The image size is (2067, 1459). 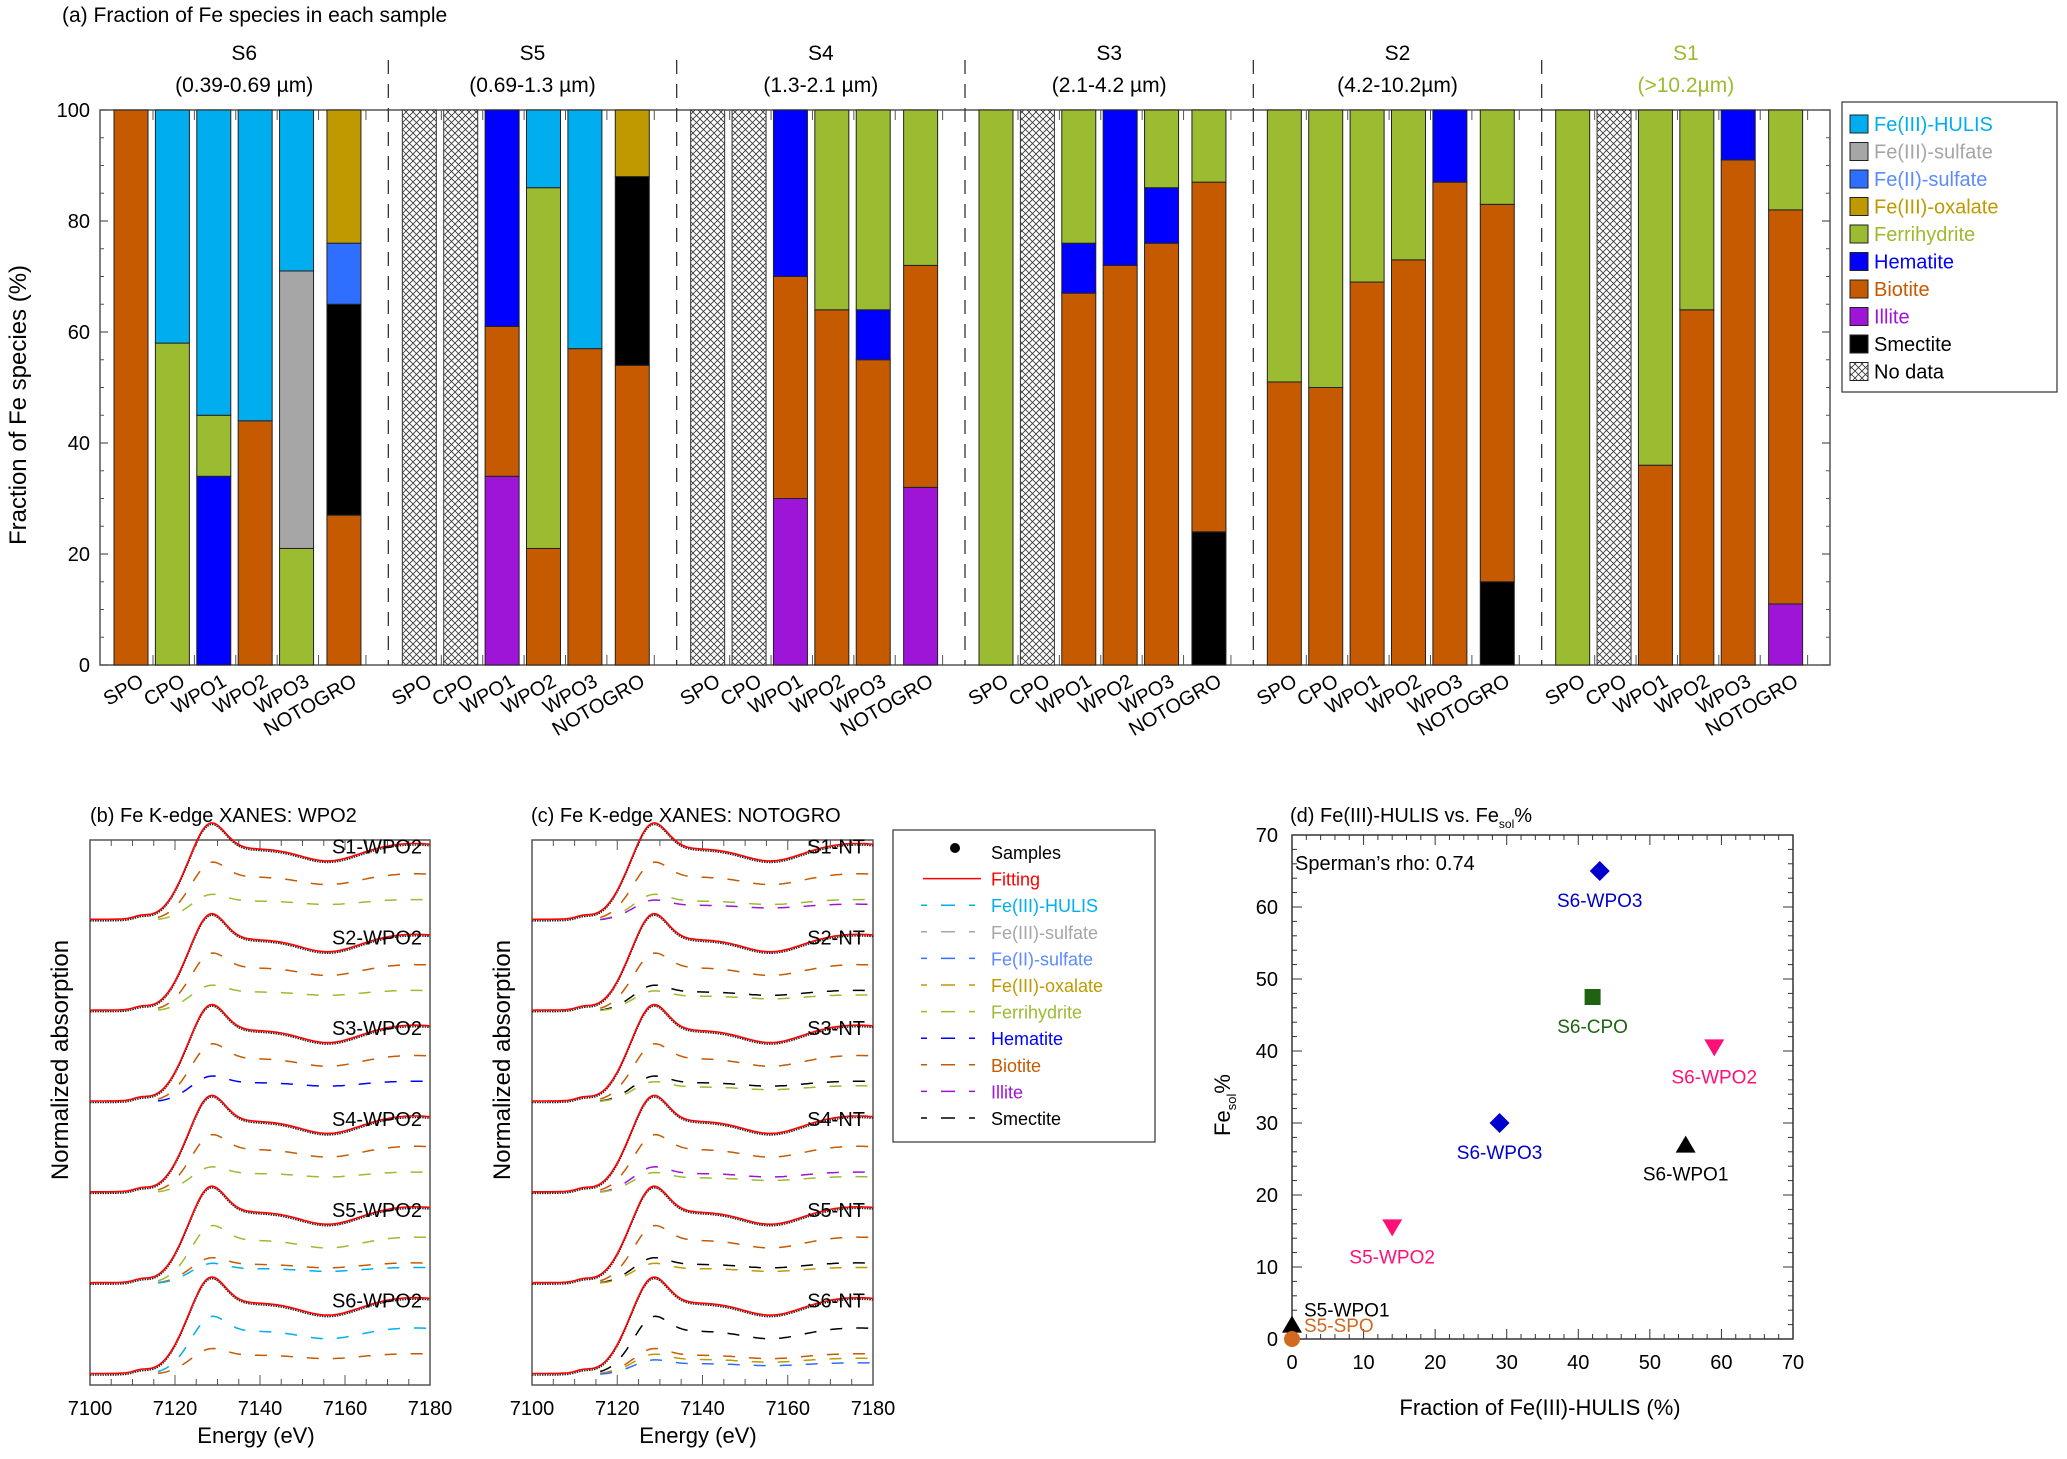 What do you see at coordinates (1015, 880) in the screenshot?
I see `legend-label: Fitting` at bounding box center [1015, 880].